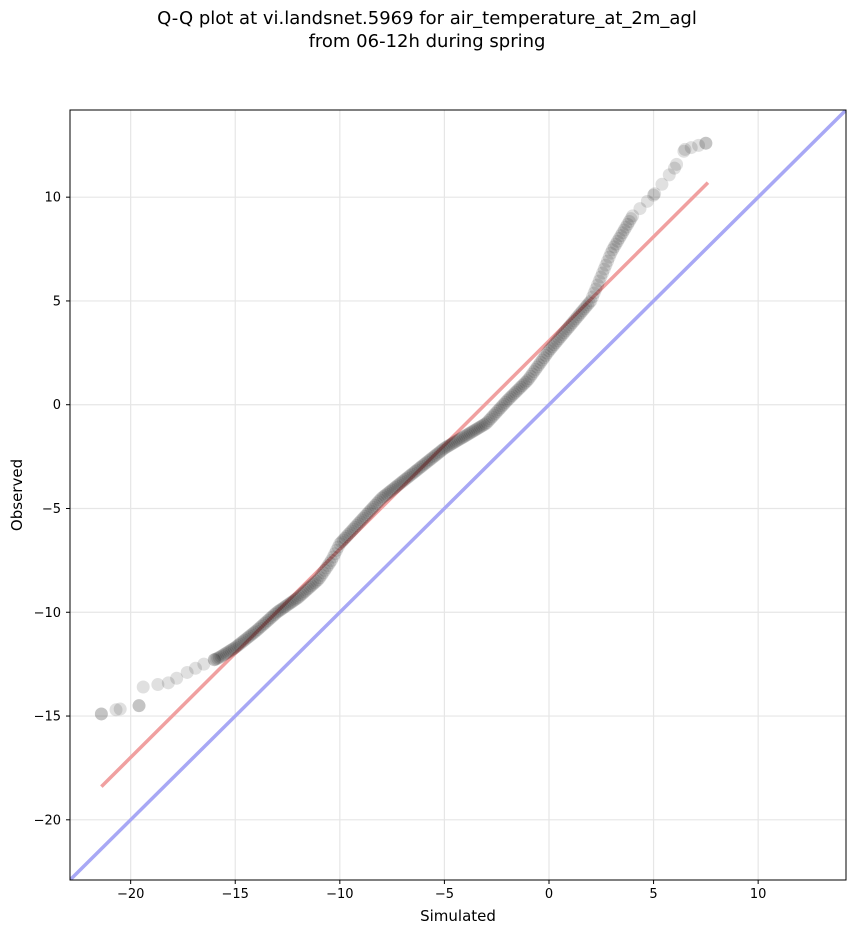 This screenshot has height=934, width=854. I want to click on x-axis: −20 −15 −10 −5 0 5 10, so click(441, 891).